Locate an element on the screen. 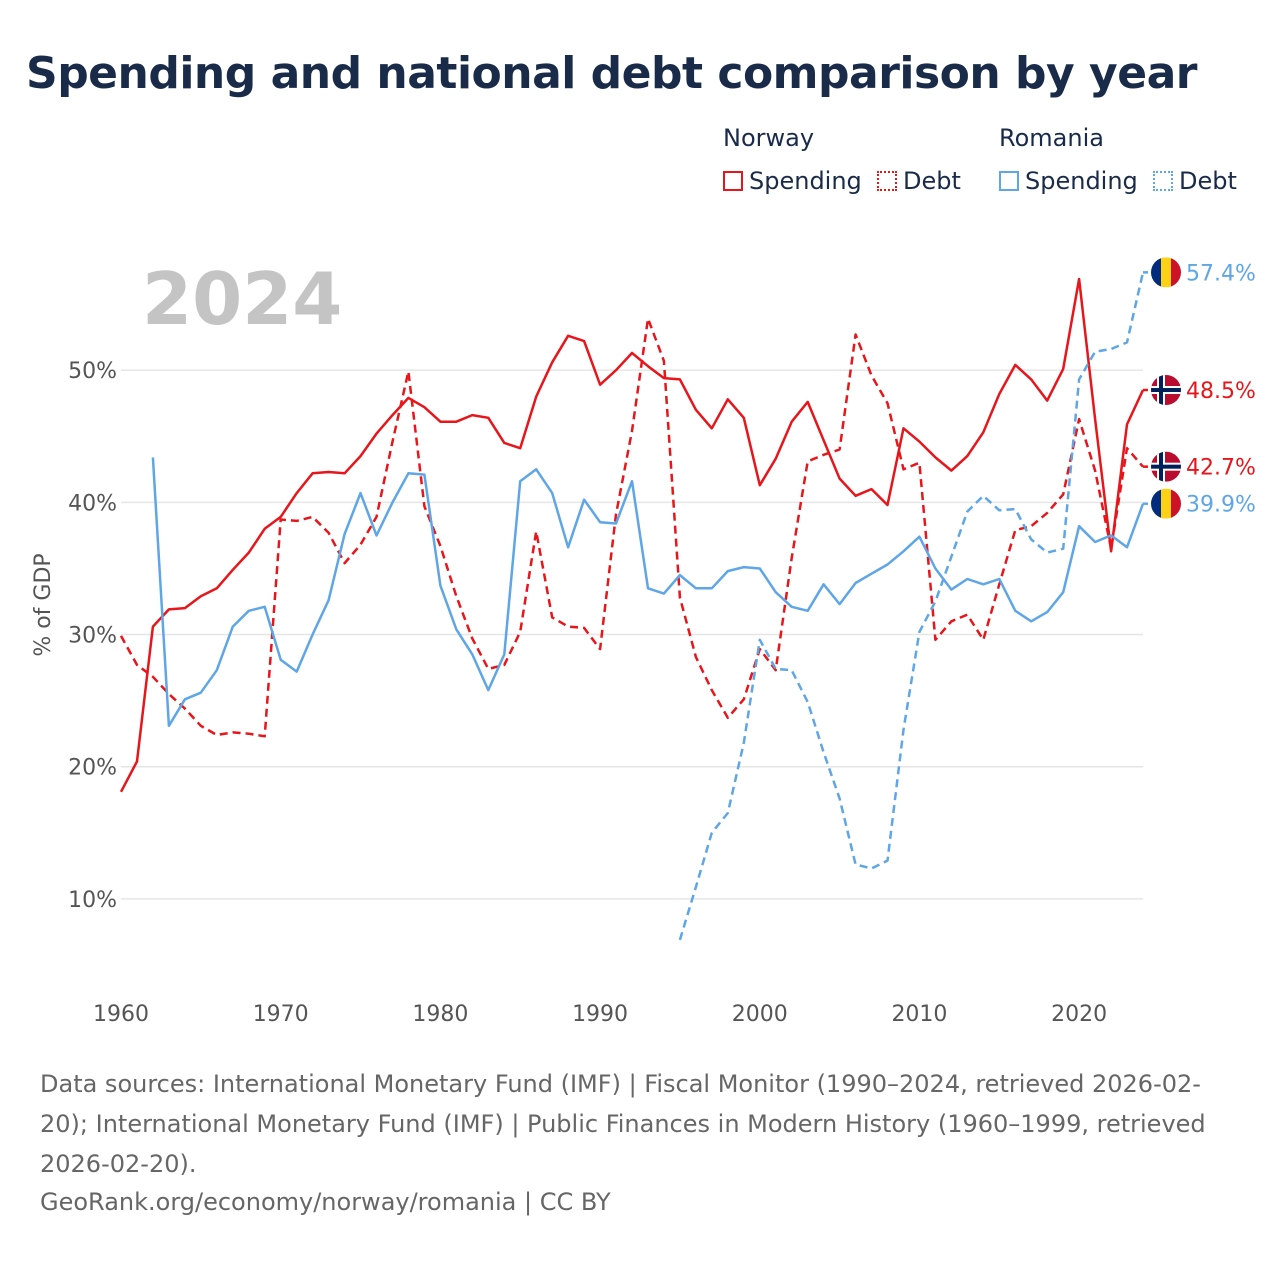 The width and height of the screenshot is (1280, 1280). end-markers: 48.5% 42.7% 39.9% 57.4% is located at coordinates (1199, 388).